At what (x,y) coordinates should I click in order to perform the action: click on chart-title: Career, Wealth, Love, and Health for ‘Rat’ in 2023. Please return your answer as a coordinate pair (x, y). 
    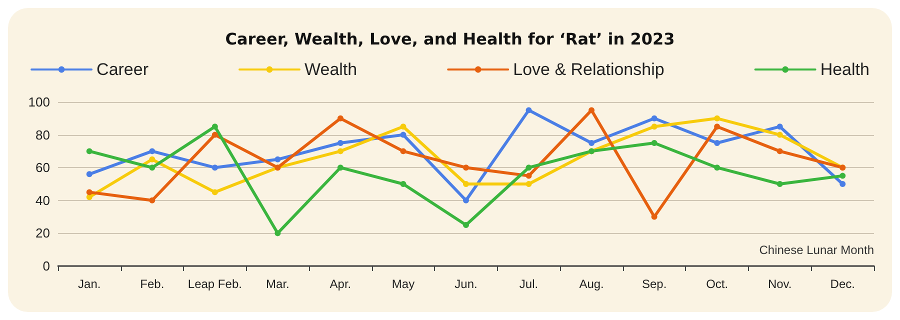
    Looking at the image, I should click on (450, 39).